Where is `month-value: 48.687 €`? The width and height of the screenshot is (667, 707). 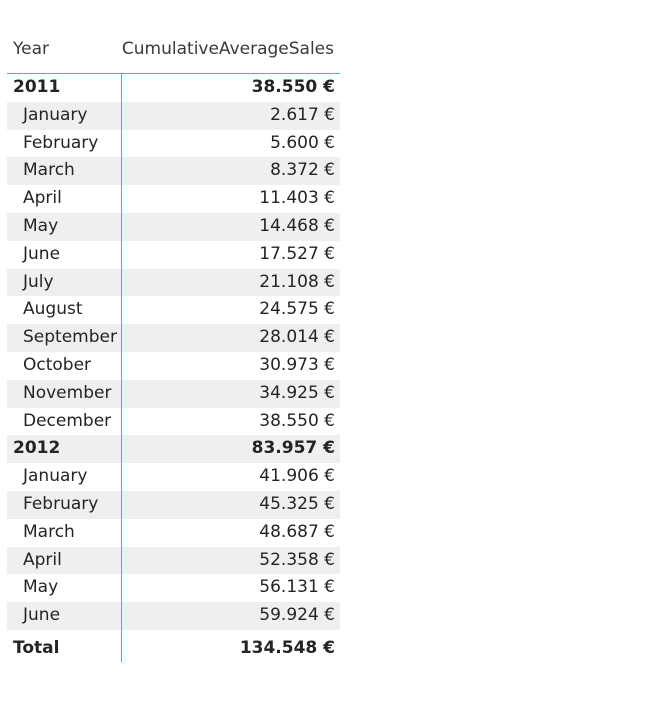
month-value: 48.687 € is located at coordinates (297, 531).